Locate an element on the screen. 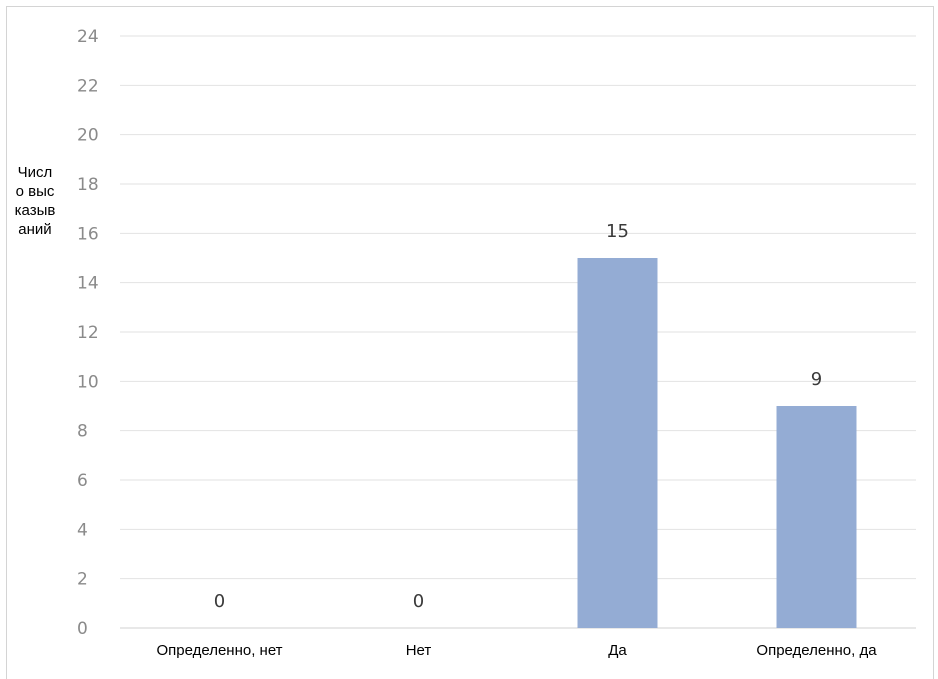 Image resolution: width=938 pixels, height=679 pixels. y-tick-label: 4 is located at coordinates (82, 530).